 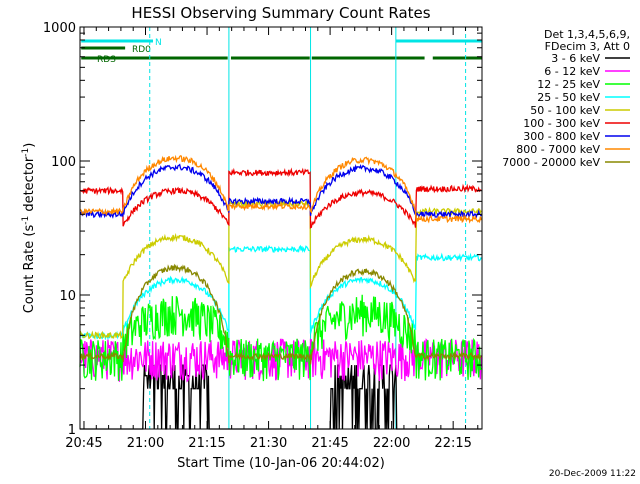 I want to click on legend-label: 6 - 12 keV, so click(x=572, y=71).